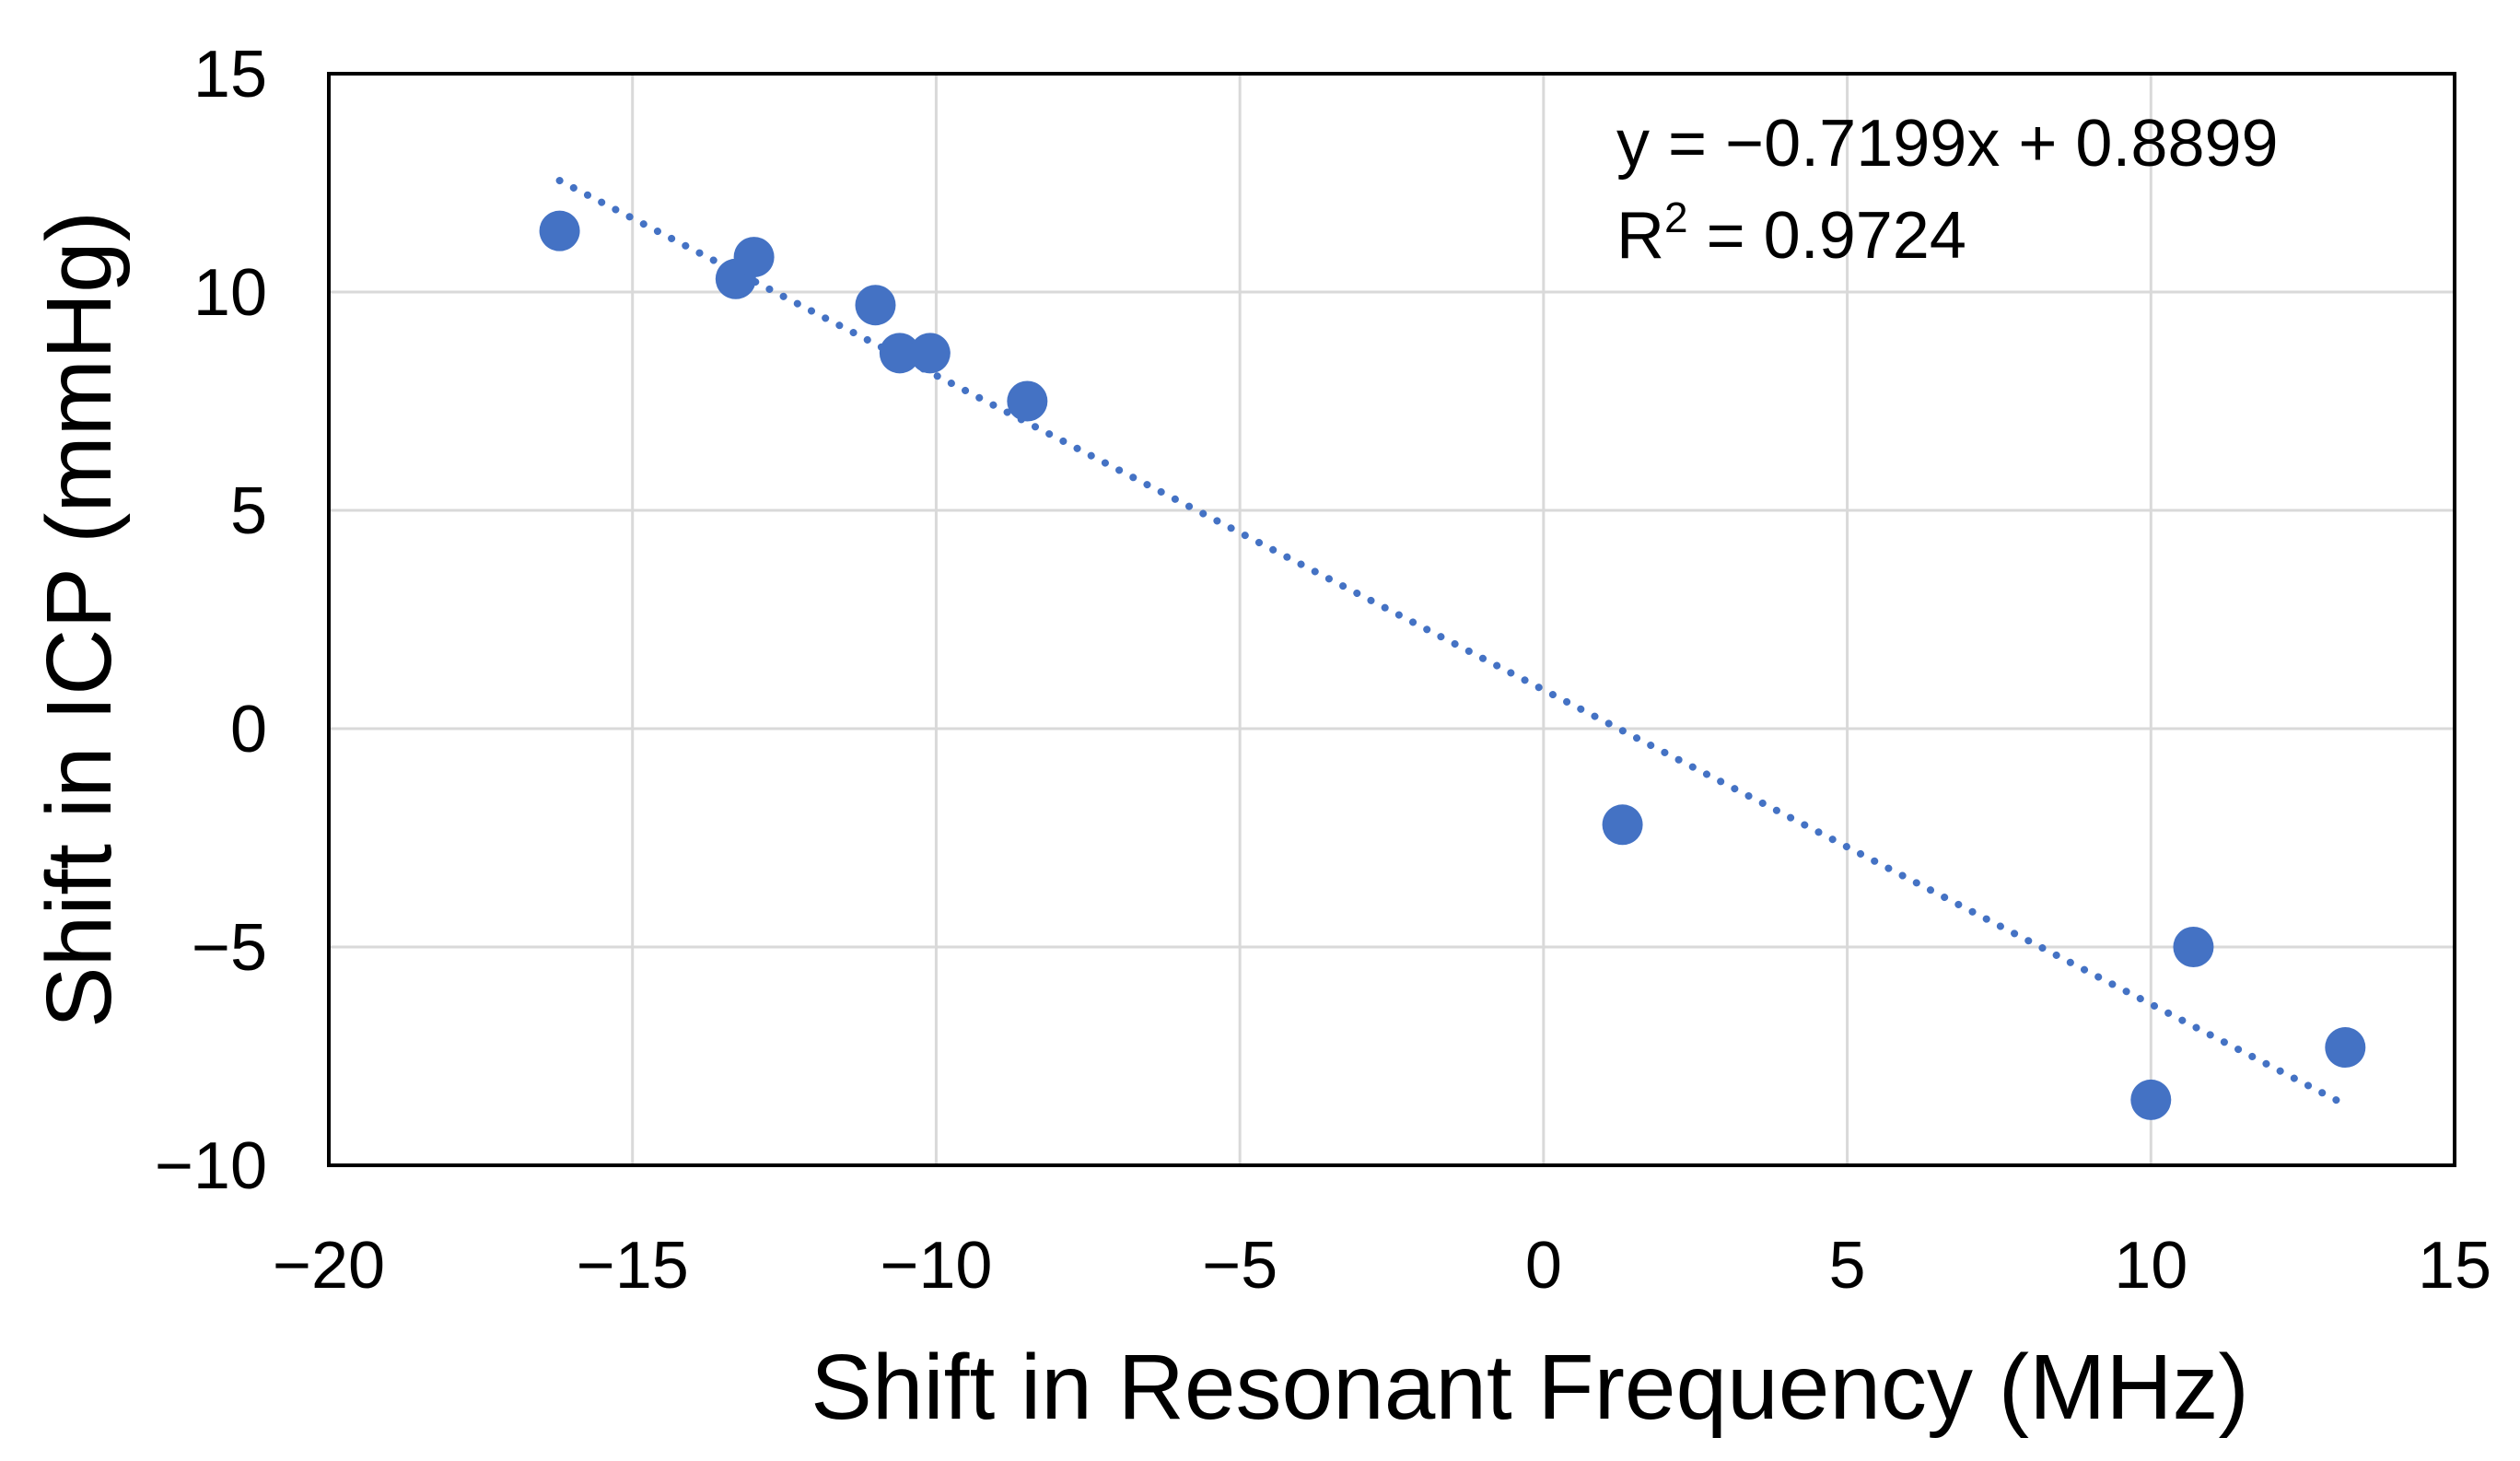 This screenshot has width=2520, height=1461. I want to click on y-tick-label: −10, so click(211, 1166).